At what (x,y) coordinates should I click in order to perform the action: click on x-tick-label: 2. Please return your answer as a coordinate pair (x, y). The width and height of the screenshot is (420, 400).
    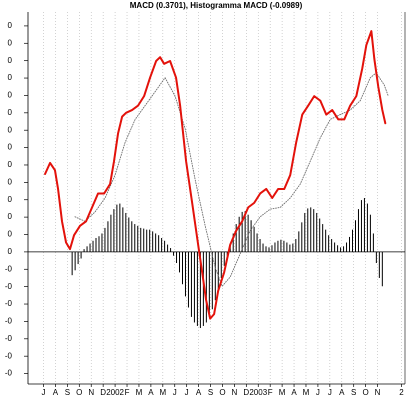
    Looking at the image, I should click on (401, 392).